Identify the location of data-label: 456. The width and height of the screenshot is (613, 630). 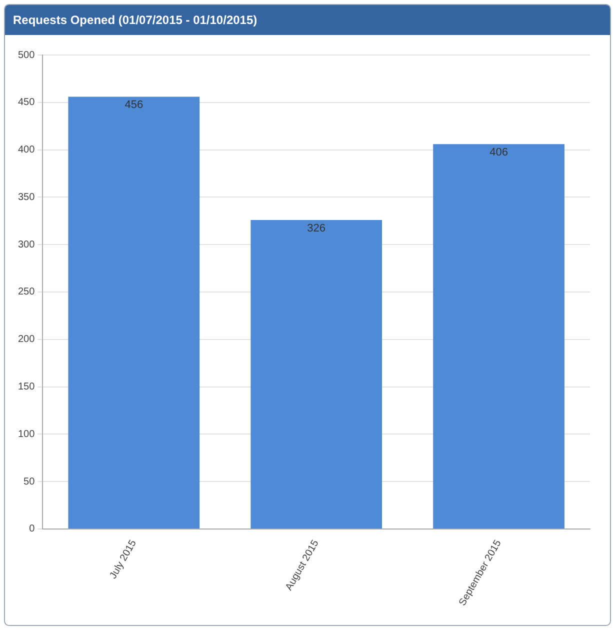
(134, 105).